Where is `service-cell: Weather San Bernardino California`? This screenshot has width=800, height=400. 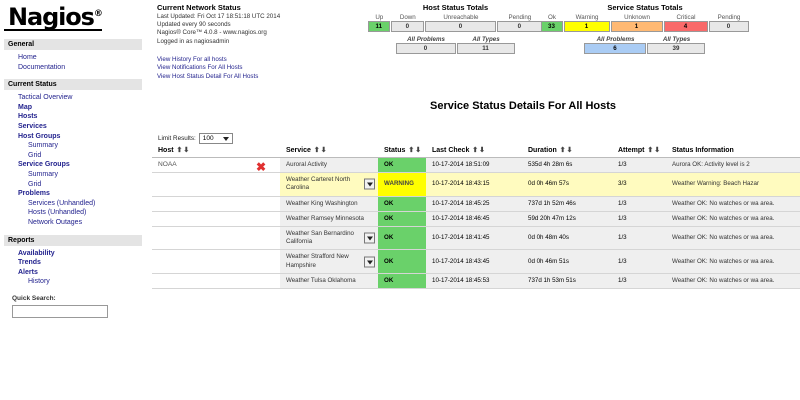
service-cell: Weather San Bernardino California is located at coordinates (329, 238).